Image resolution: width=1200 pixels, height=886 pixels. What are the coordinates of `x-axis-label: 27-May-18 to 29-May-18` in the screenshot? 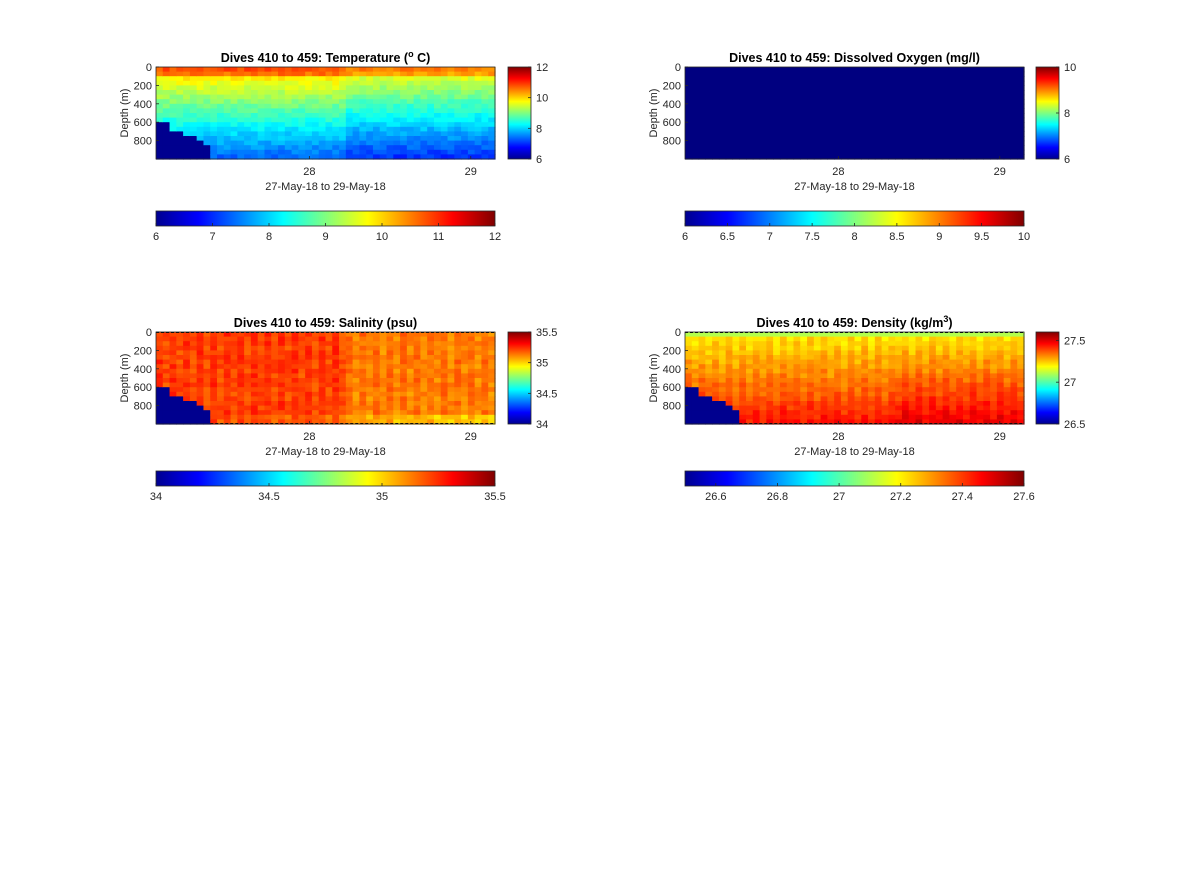 It's located at (854, 452).